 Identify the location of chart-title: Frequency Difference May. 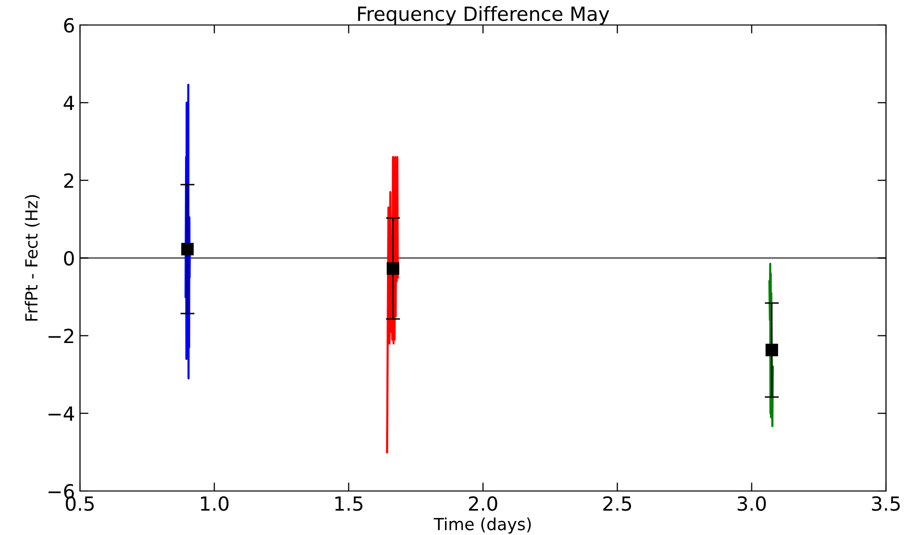
(484, 15).